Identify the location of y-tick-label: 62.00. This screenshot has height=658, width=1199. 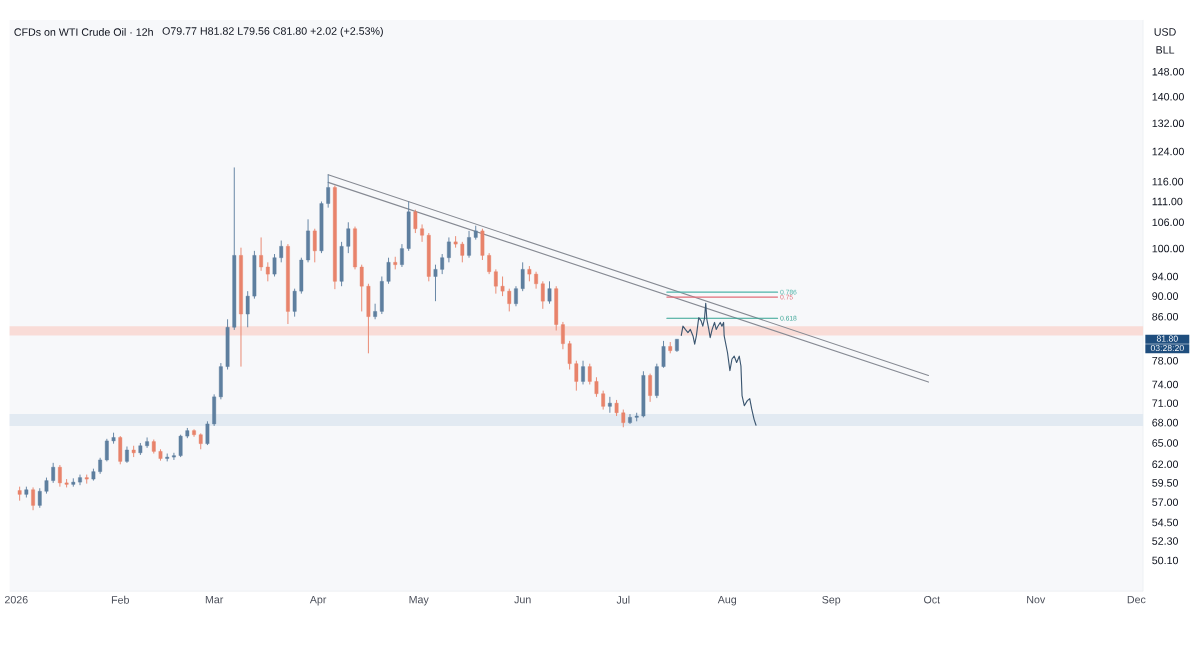
(1165, 464).